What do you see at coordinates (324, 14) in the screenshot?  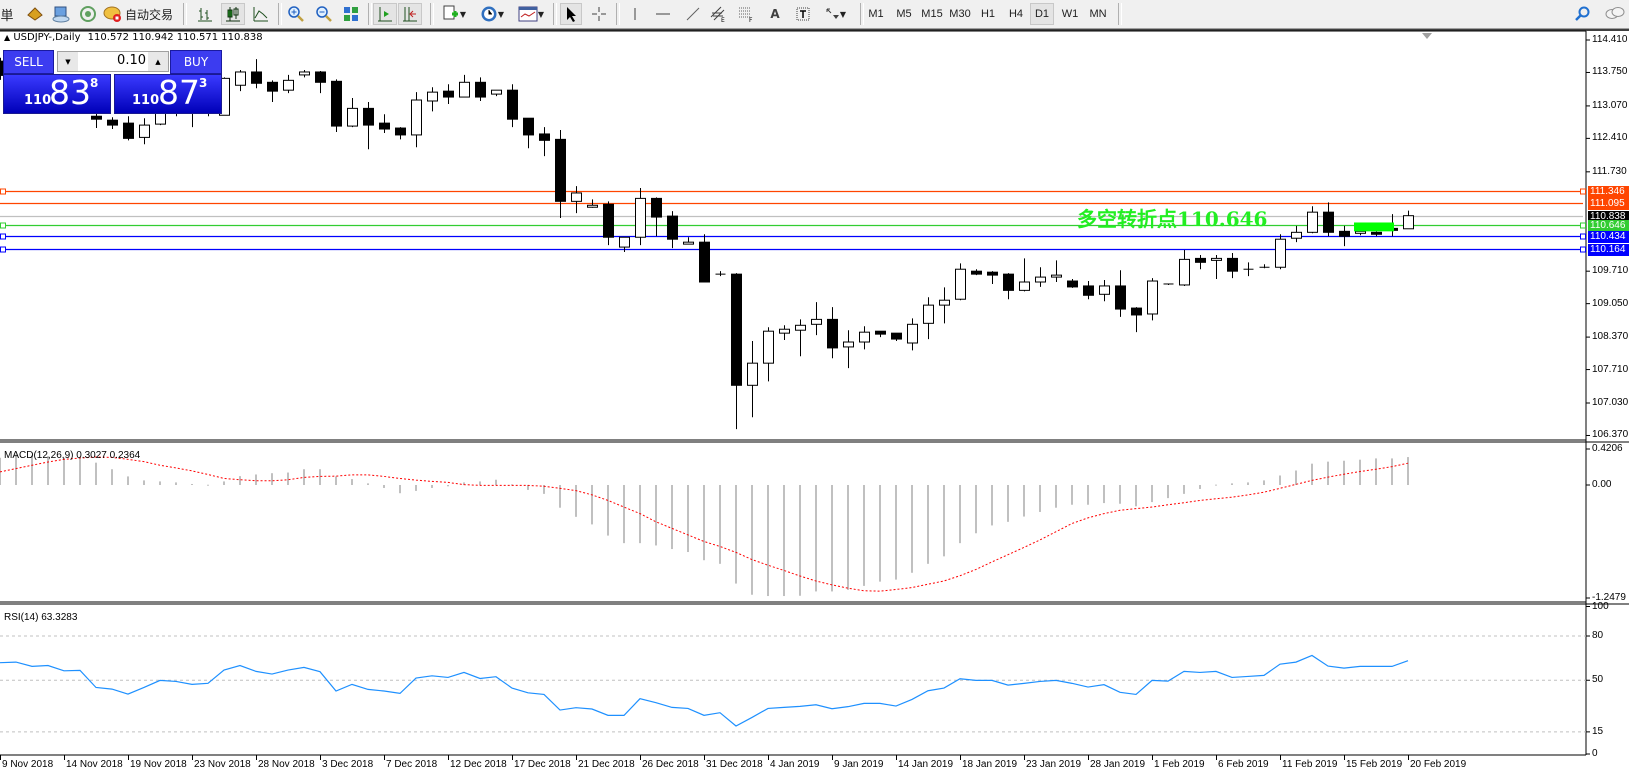 I see `zoom-out-button` at bounding box center [324, 14].